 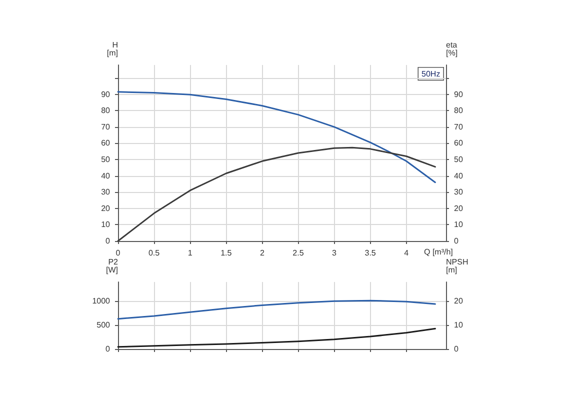 What do you see at coordinates (106, 159) in the screenshot?
I see `y-tick-label: 50` at bounding box center [106, 159].